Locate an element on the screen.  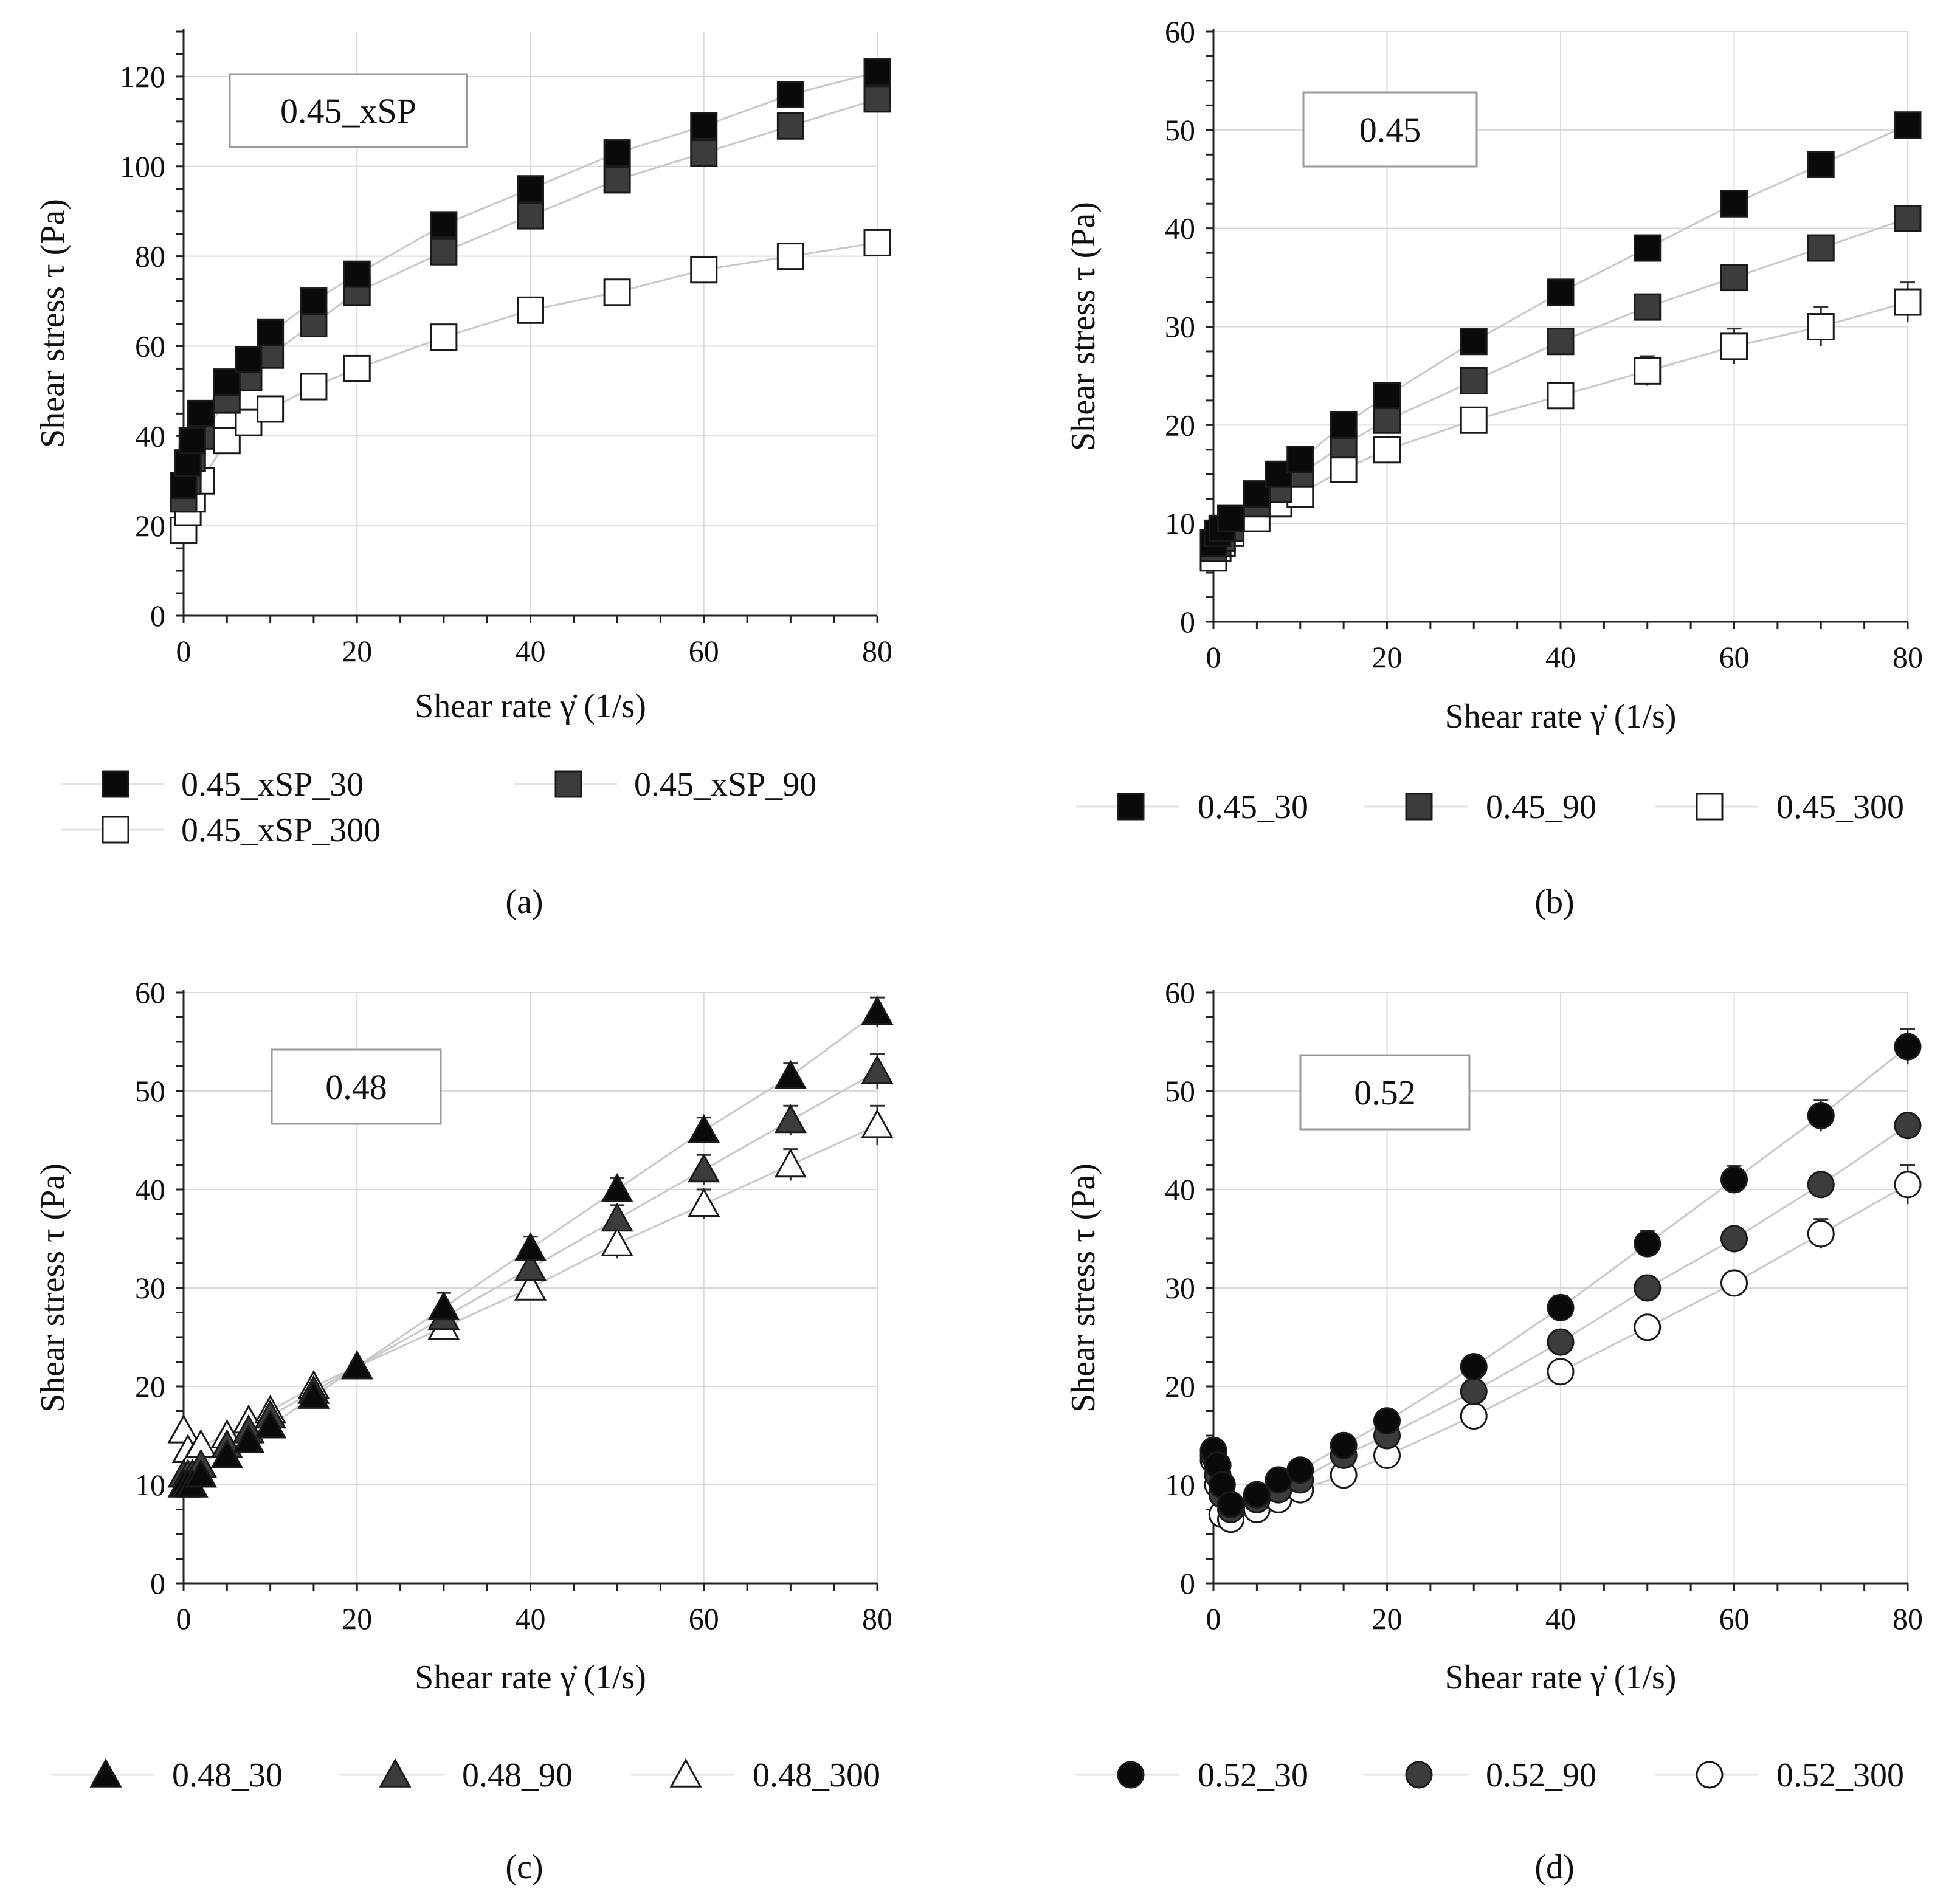
legend-label: 0.48_30 is located at coordinates (227, 1775).